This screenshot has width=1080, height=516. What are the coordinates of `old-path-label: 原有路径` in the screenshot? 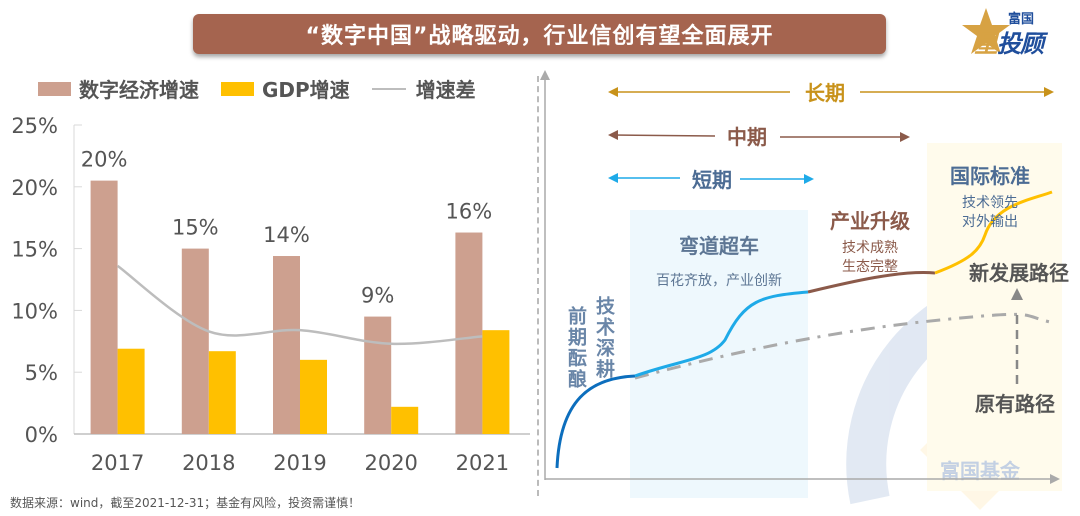 It's located at (1015, 404).